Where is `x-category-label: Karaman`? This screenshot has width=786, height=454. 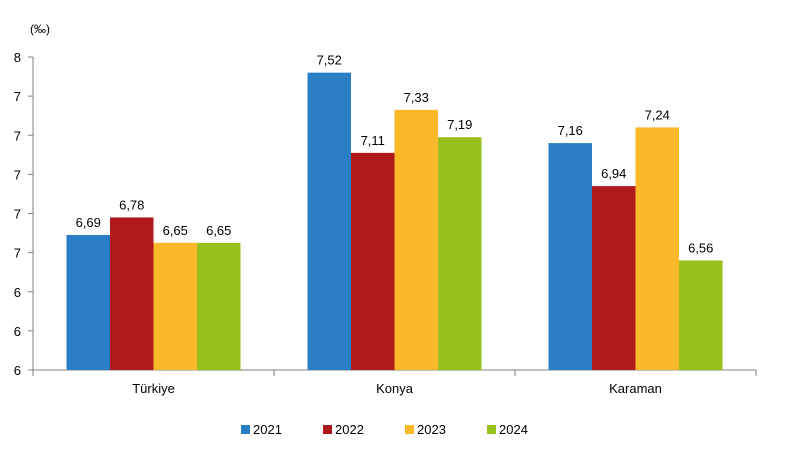 x-category-label: Karaman is located at coordinates (635, 388).